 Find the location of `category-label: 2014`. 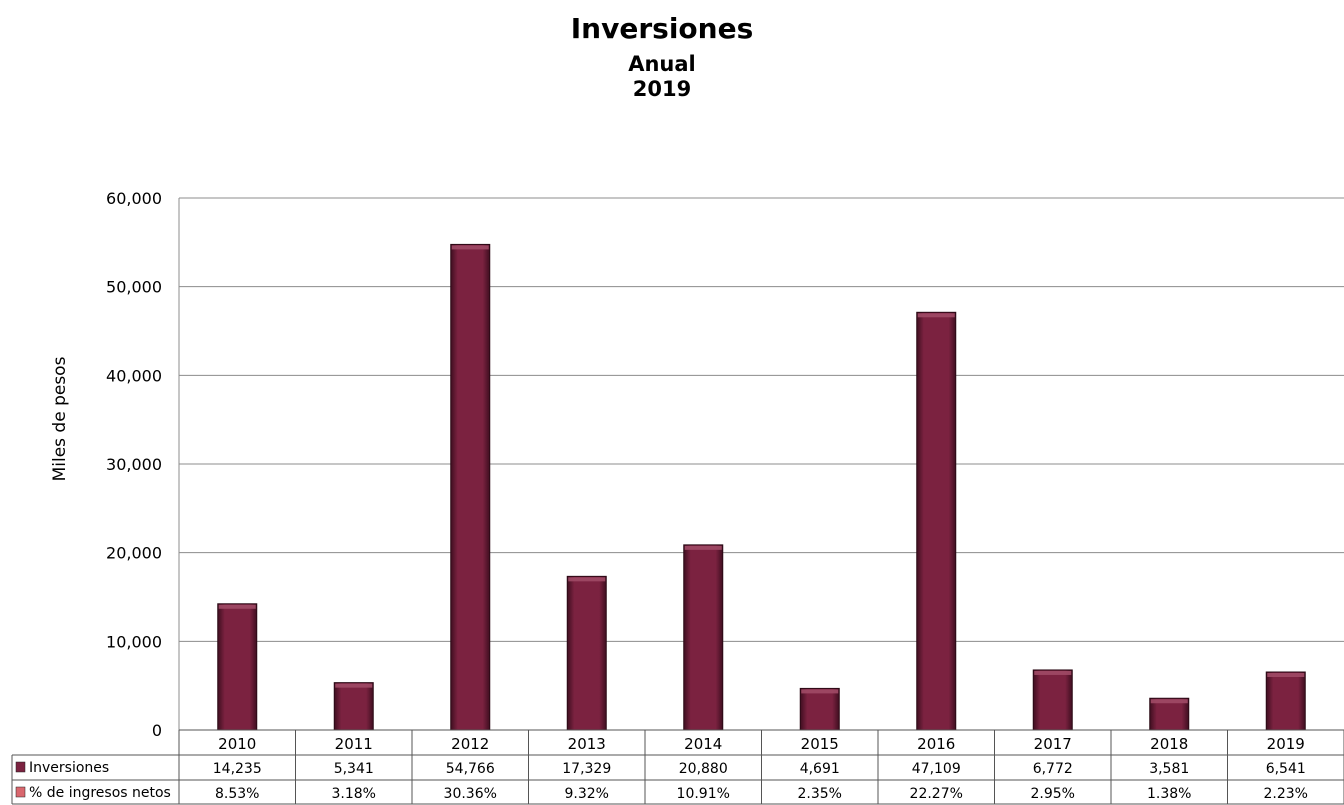

category-label: 2014 is located at coordinates (703, 744).